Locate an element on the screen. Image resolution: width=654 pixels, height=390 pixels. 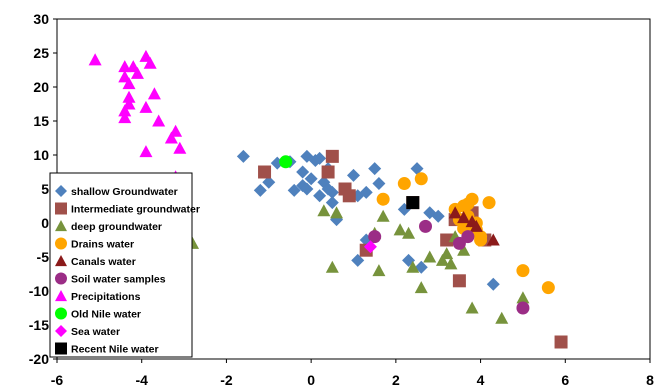
legend-item: Intermediate groundwater is located at coordinates (127, 209).